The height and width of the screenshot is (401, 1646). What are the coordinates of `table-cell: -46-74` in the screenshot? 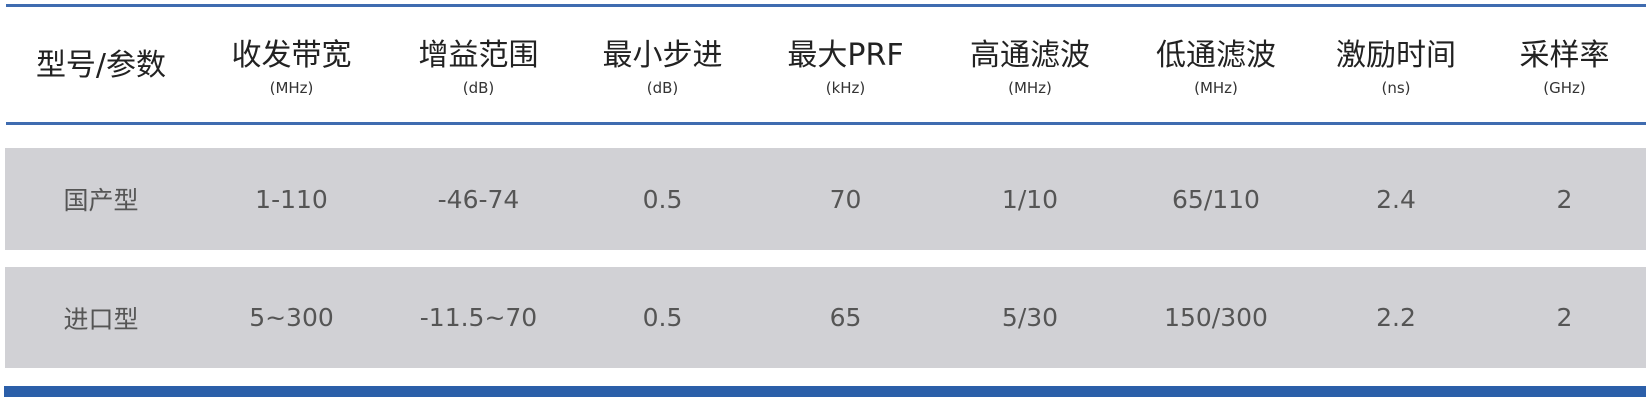 It's located at (478, 199).